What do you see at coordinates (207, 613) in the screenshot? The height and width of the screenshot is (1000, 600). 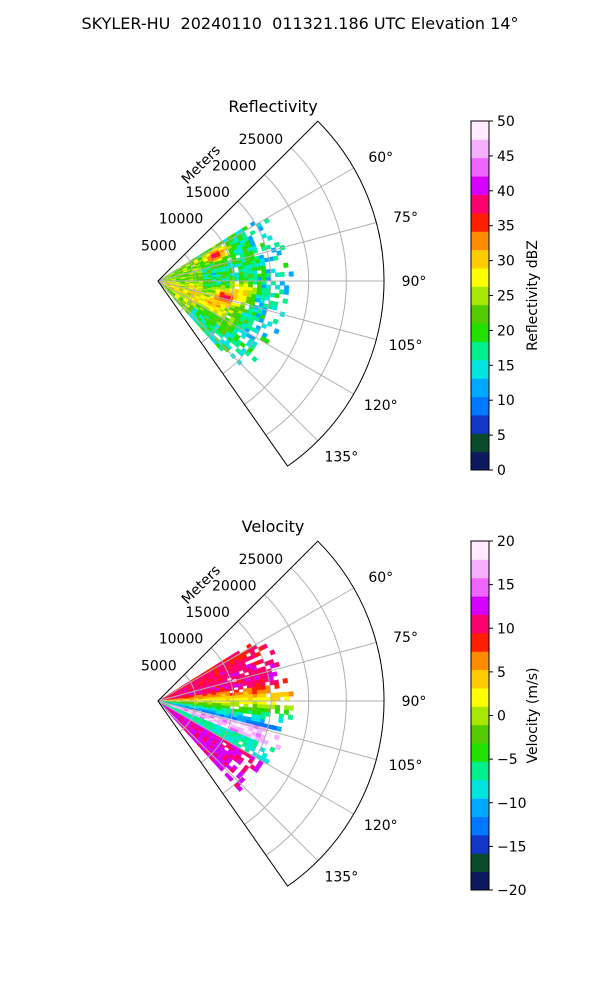 I see `radial-tick-label: 15000` at bounding box center [207, 613].